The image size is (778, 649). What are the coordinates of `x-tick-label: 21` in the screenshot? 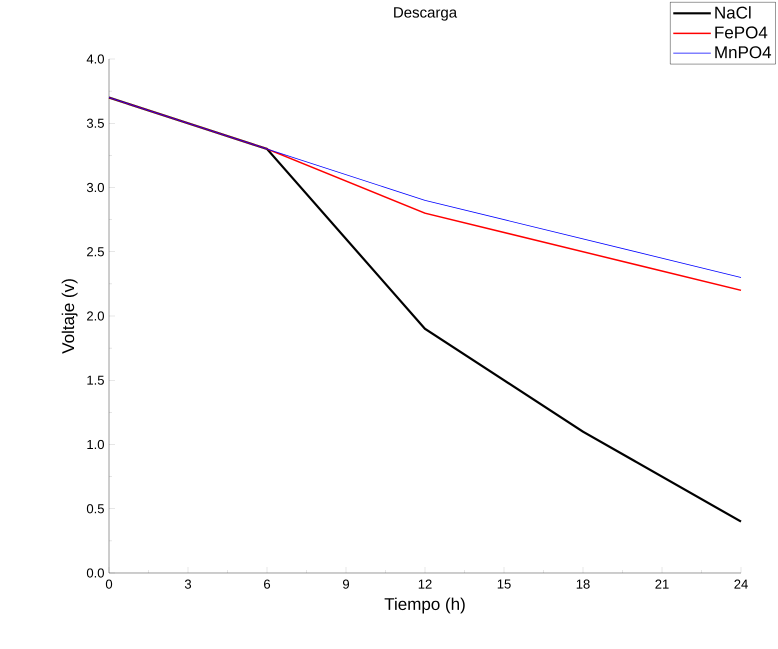 It's located at (662, 584).